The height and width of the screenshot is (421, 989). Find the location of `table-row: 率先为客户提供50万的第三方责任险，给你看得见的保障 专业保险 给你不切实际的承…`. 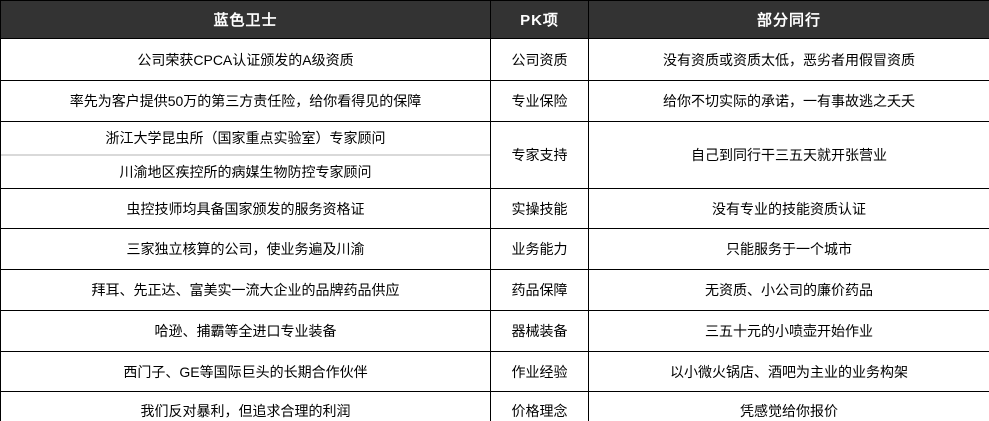

table-row: 率先为客户提供50万的第三方责任险，给你看得见的保障 专业保险 给你不切实际的承… is located at coordinates (494, 101).